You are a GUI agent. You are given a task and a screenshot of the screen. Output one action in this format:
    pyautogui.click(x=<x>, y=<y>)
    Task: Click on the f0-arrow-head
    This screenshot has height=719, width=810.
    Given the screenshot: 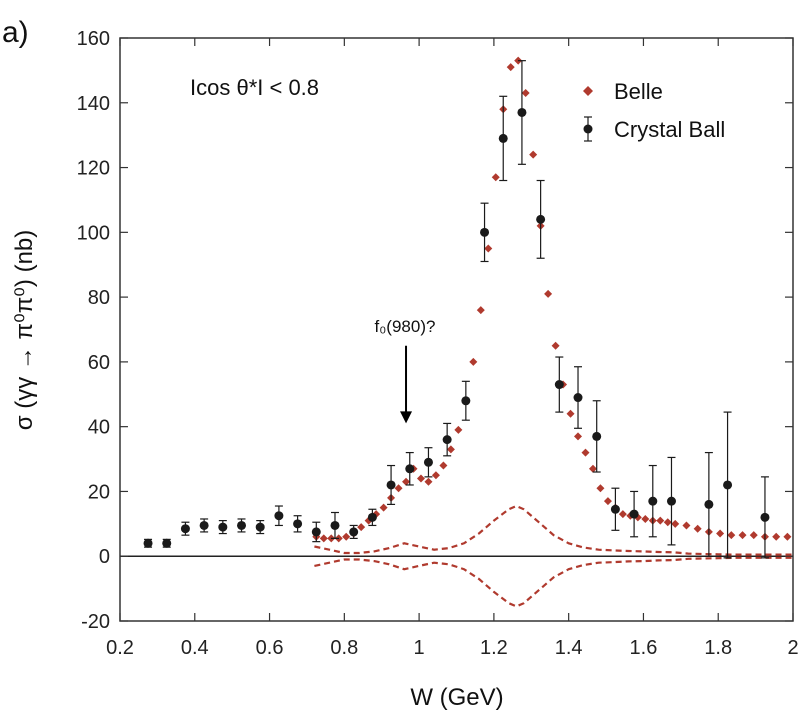 What is the action you would take?
    pyautogui.click(x=406, y=417)
    